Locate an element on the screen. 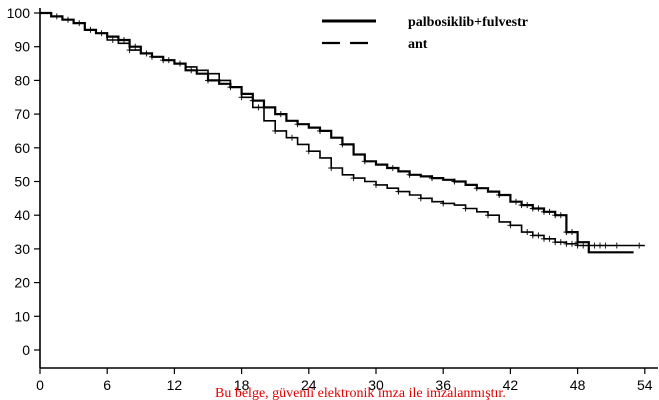 The width and height of the screenshot is (659, 400). x-tick-label: 12 is located at coordinates (175, 385).